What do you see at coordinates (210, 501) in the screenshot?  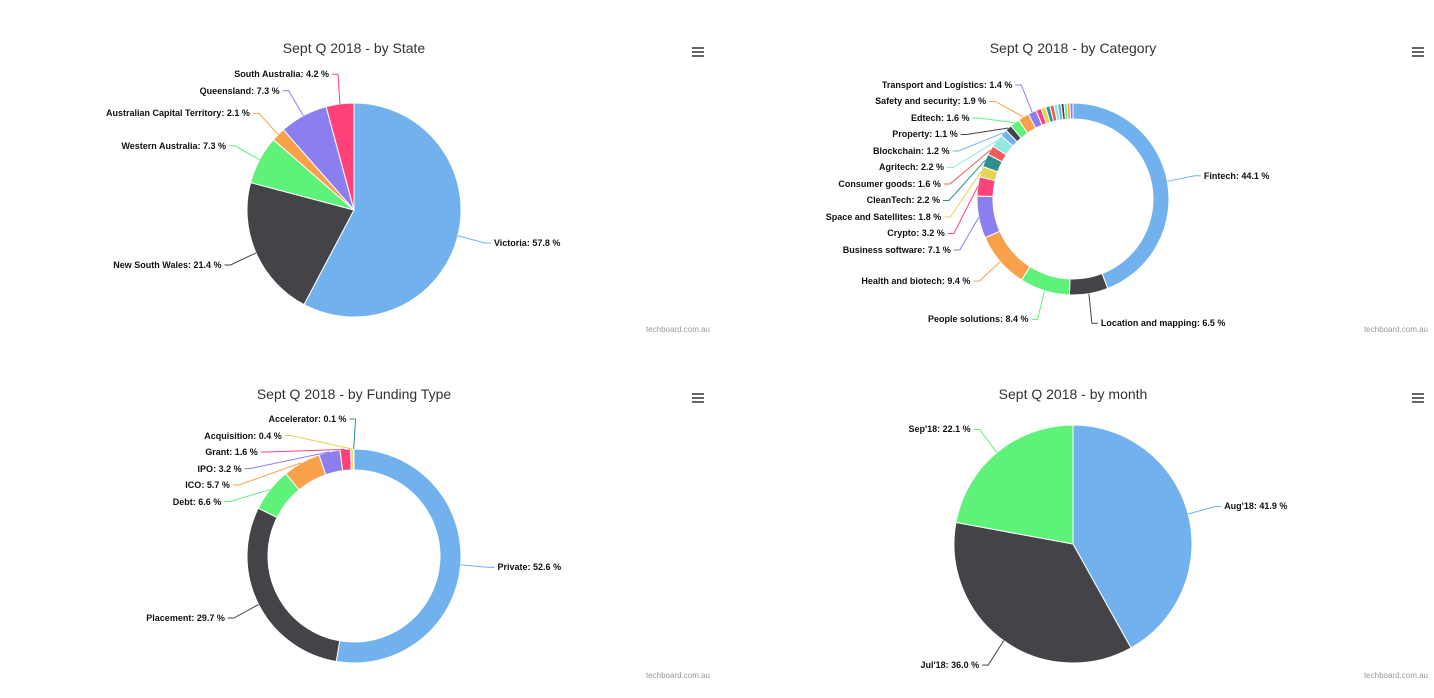 I see `label-value: 6.6 %` at bounding box center [210, 501].